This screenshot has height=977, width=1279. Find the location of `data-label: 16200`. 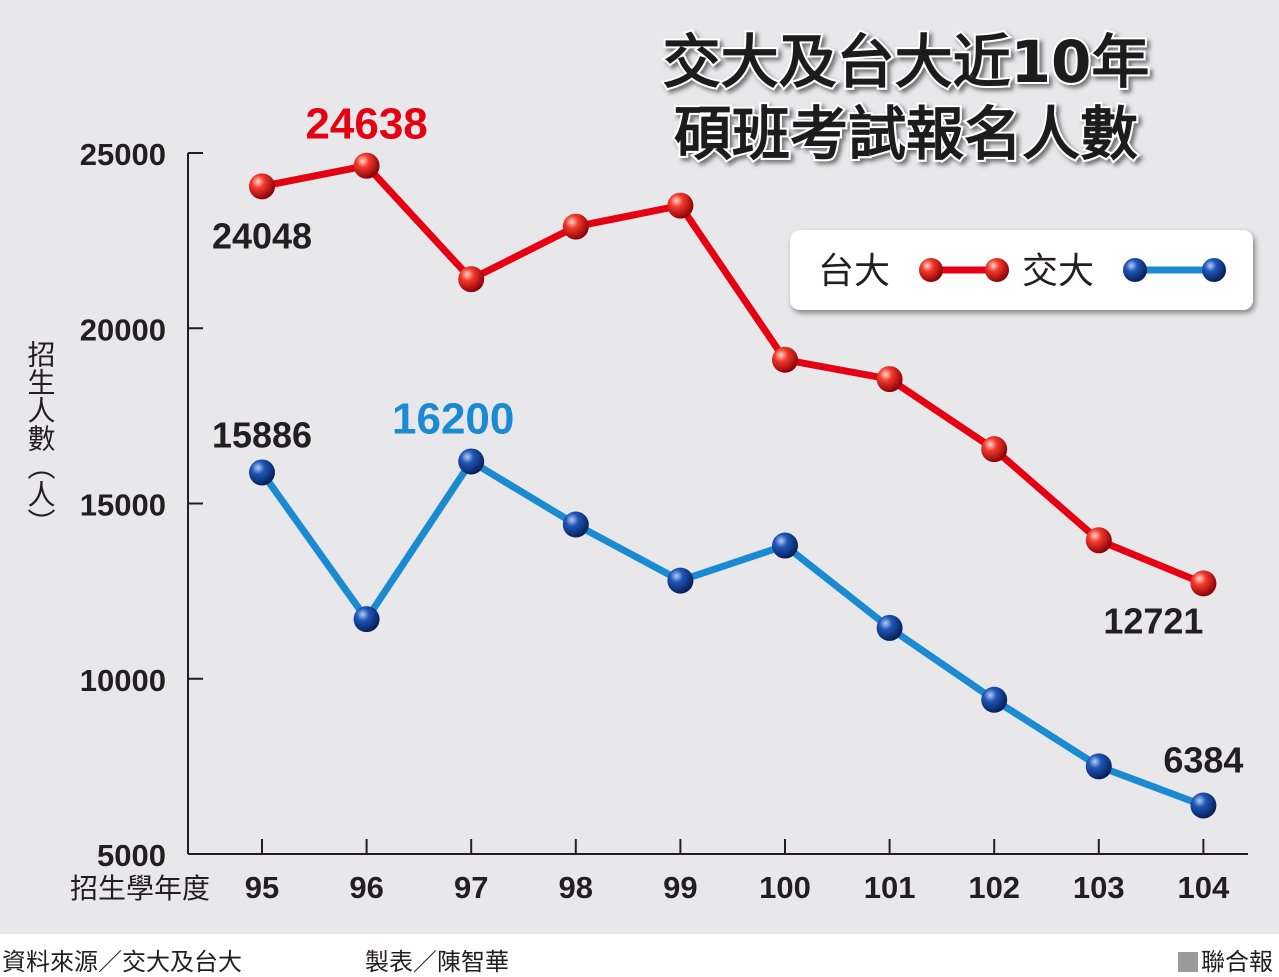

data-label: 16200 is located at coordinates (453, 418).